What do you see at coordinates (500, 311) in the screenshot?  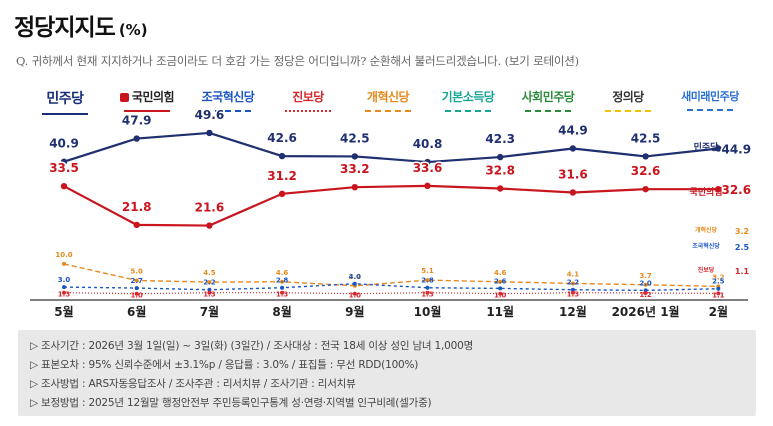 I see `x-tick-label: 11월` at bounding box center [500, 311].